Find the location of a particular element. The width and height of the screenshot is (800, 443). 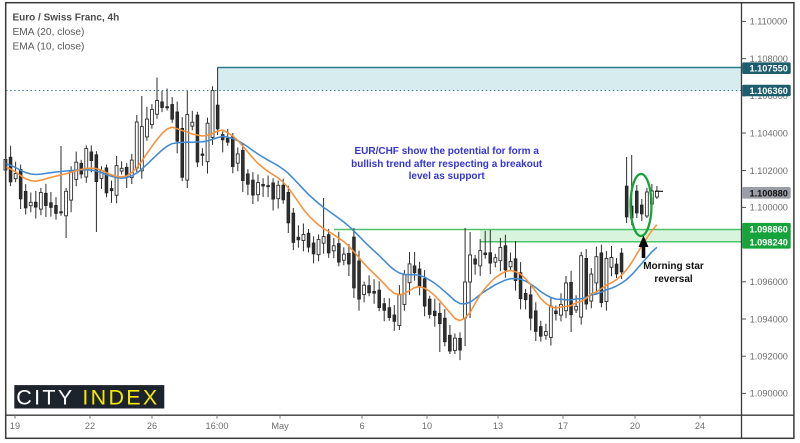

svg-text: May is located at coordinates (280, 426).